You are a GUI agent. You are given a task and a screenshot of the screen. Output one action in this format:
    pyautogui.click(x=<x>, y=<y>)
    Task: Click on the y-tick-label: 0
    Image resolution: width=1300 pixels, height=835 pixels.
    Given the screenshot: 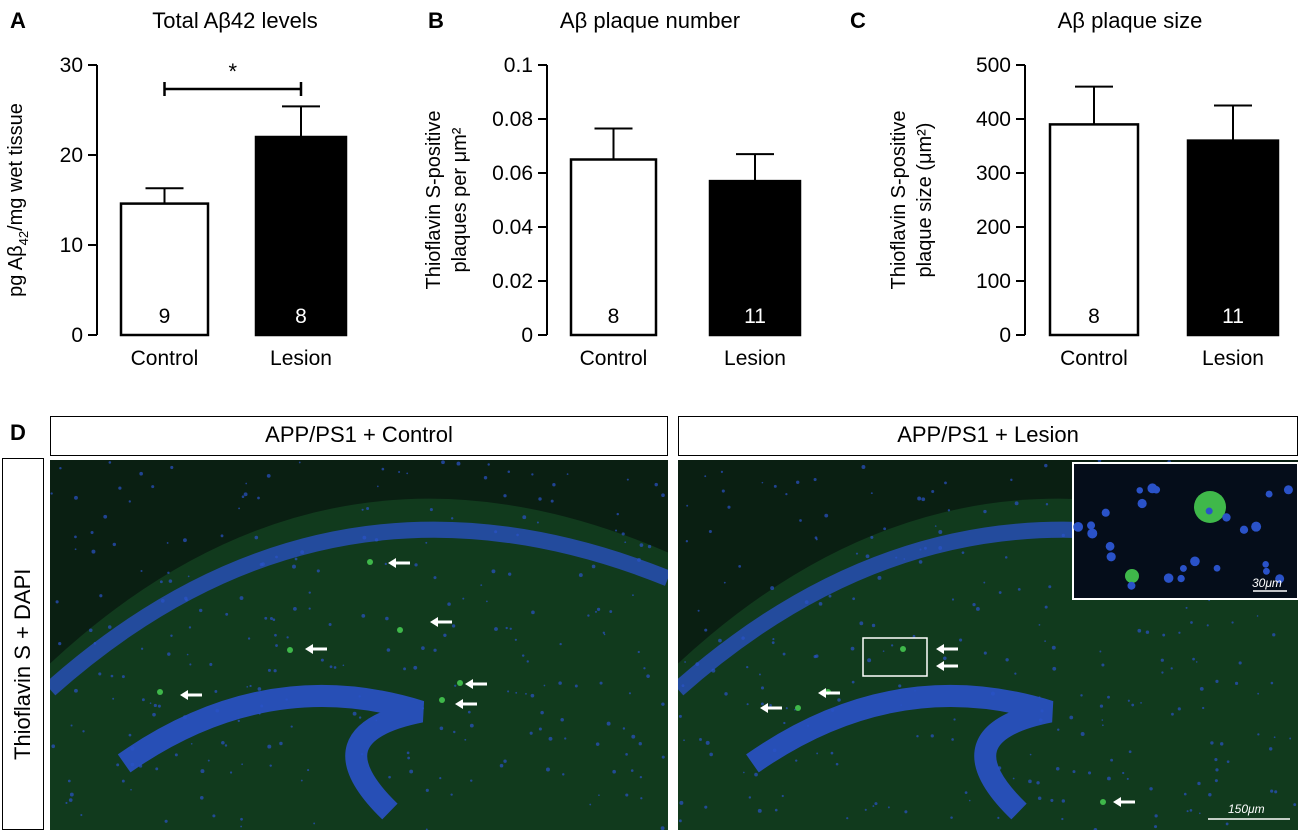 What is the action you would take?
    pyautogui.click(x=527, y=335)
    